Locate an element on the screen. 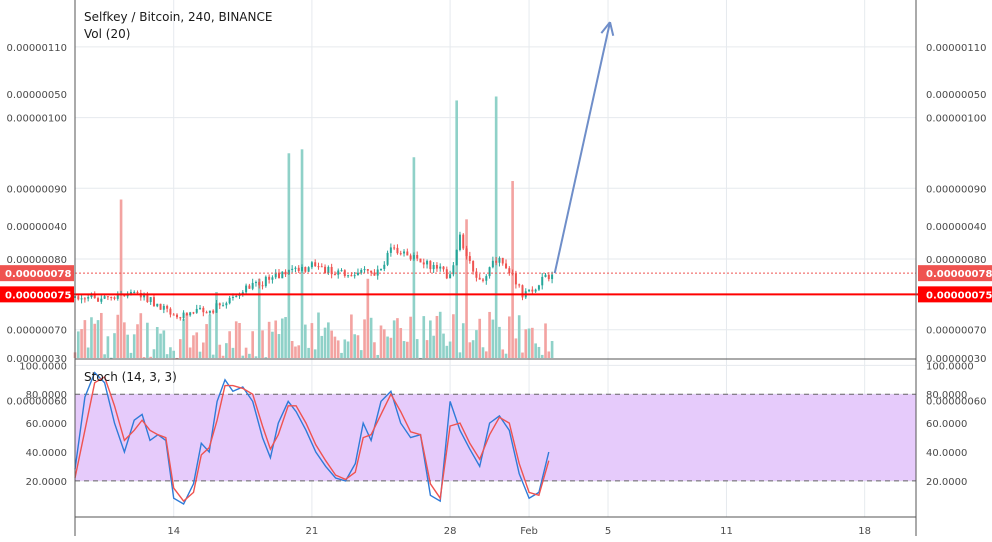  projection-arrow is located at coordinates (584, 147).